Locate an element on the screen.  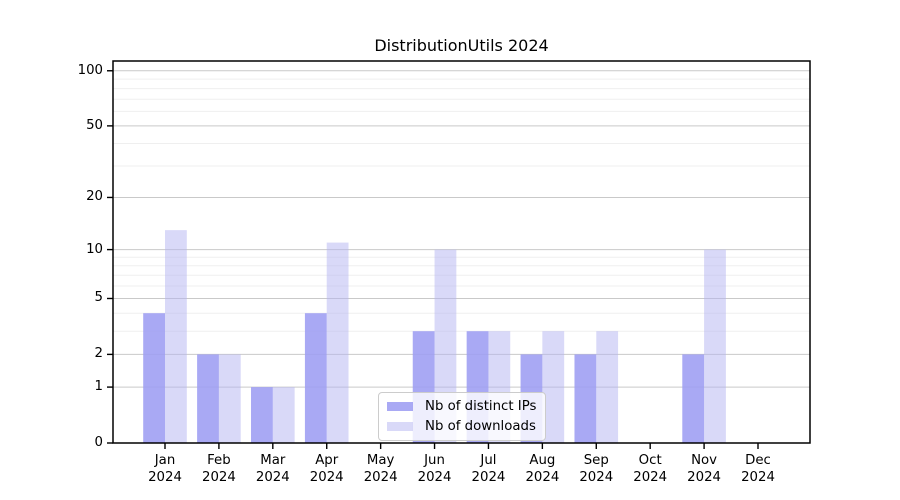
x-tick-label-dec: Dec 2024 is located at coordinates (758, 469).